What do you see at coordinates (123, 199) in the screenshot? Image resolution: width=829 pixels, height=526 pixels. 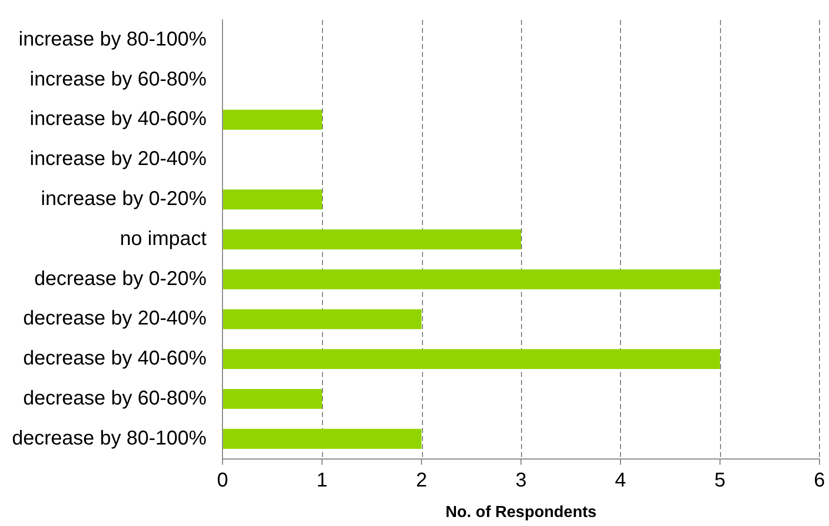 I see `y-tick-label: increase by 0-20%` at bounding box center [123, 199].